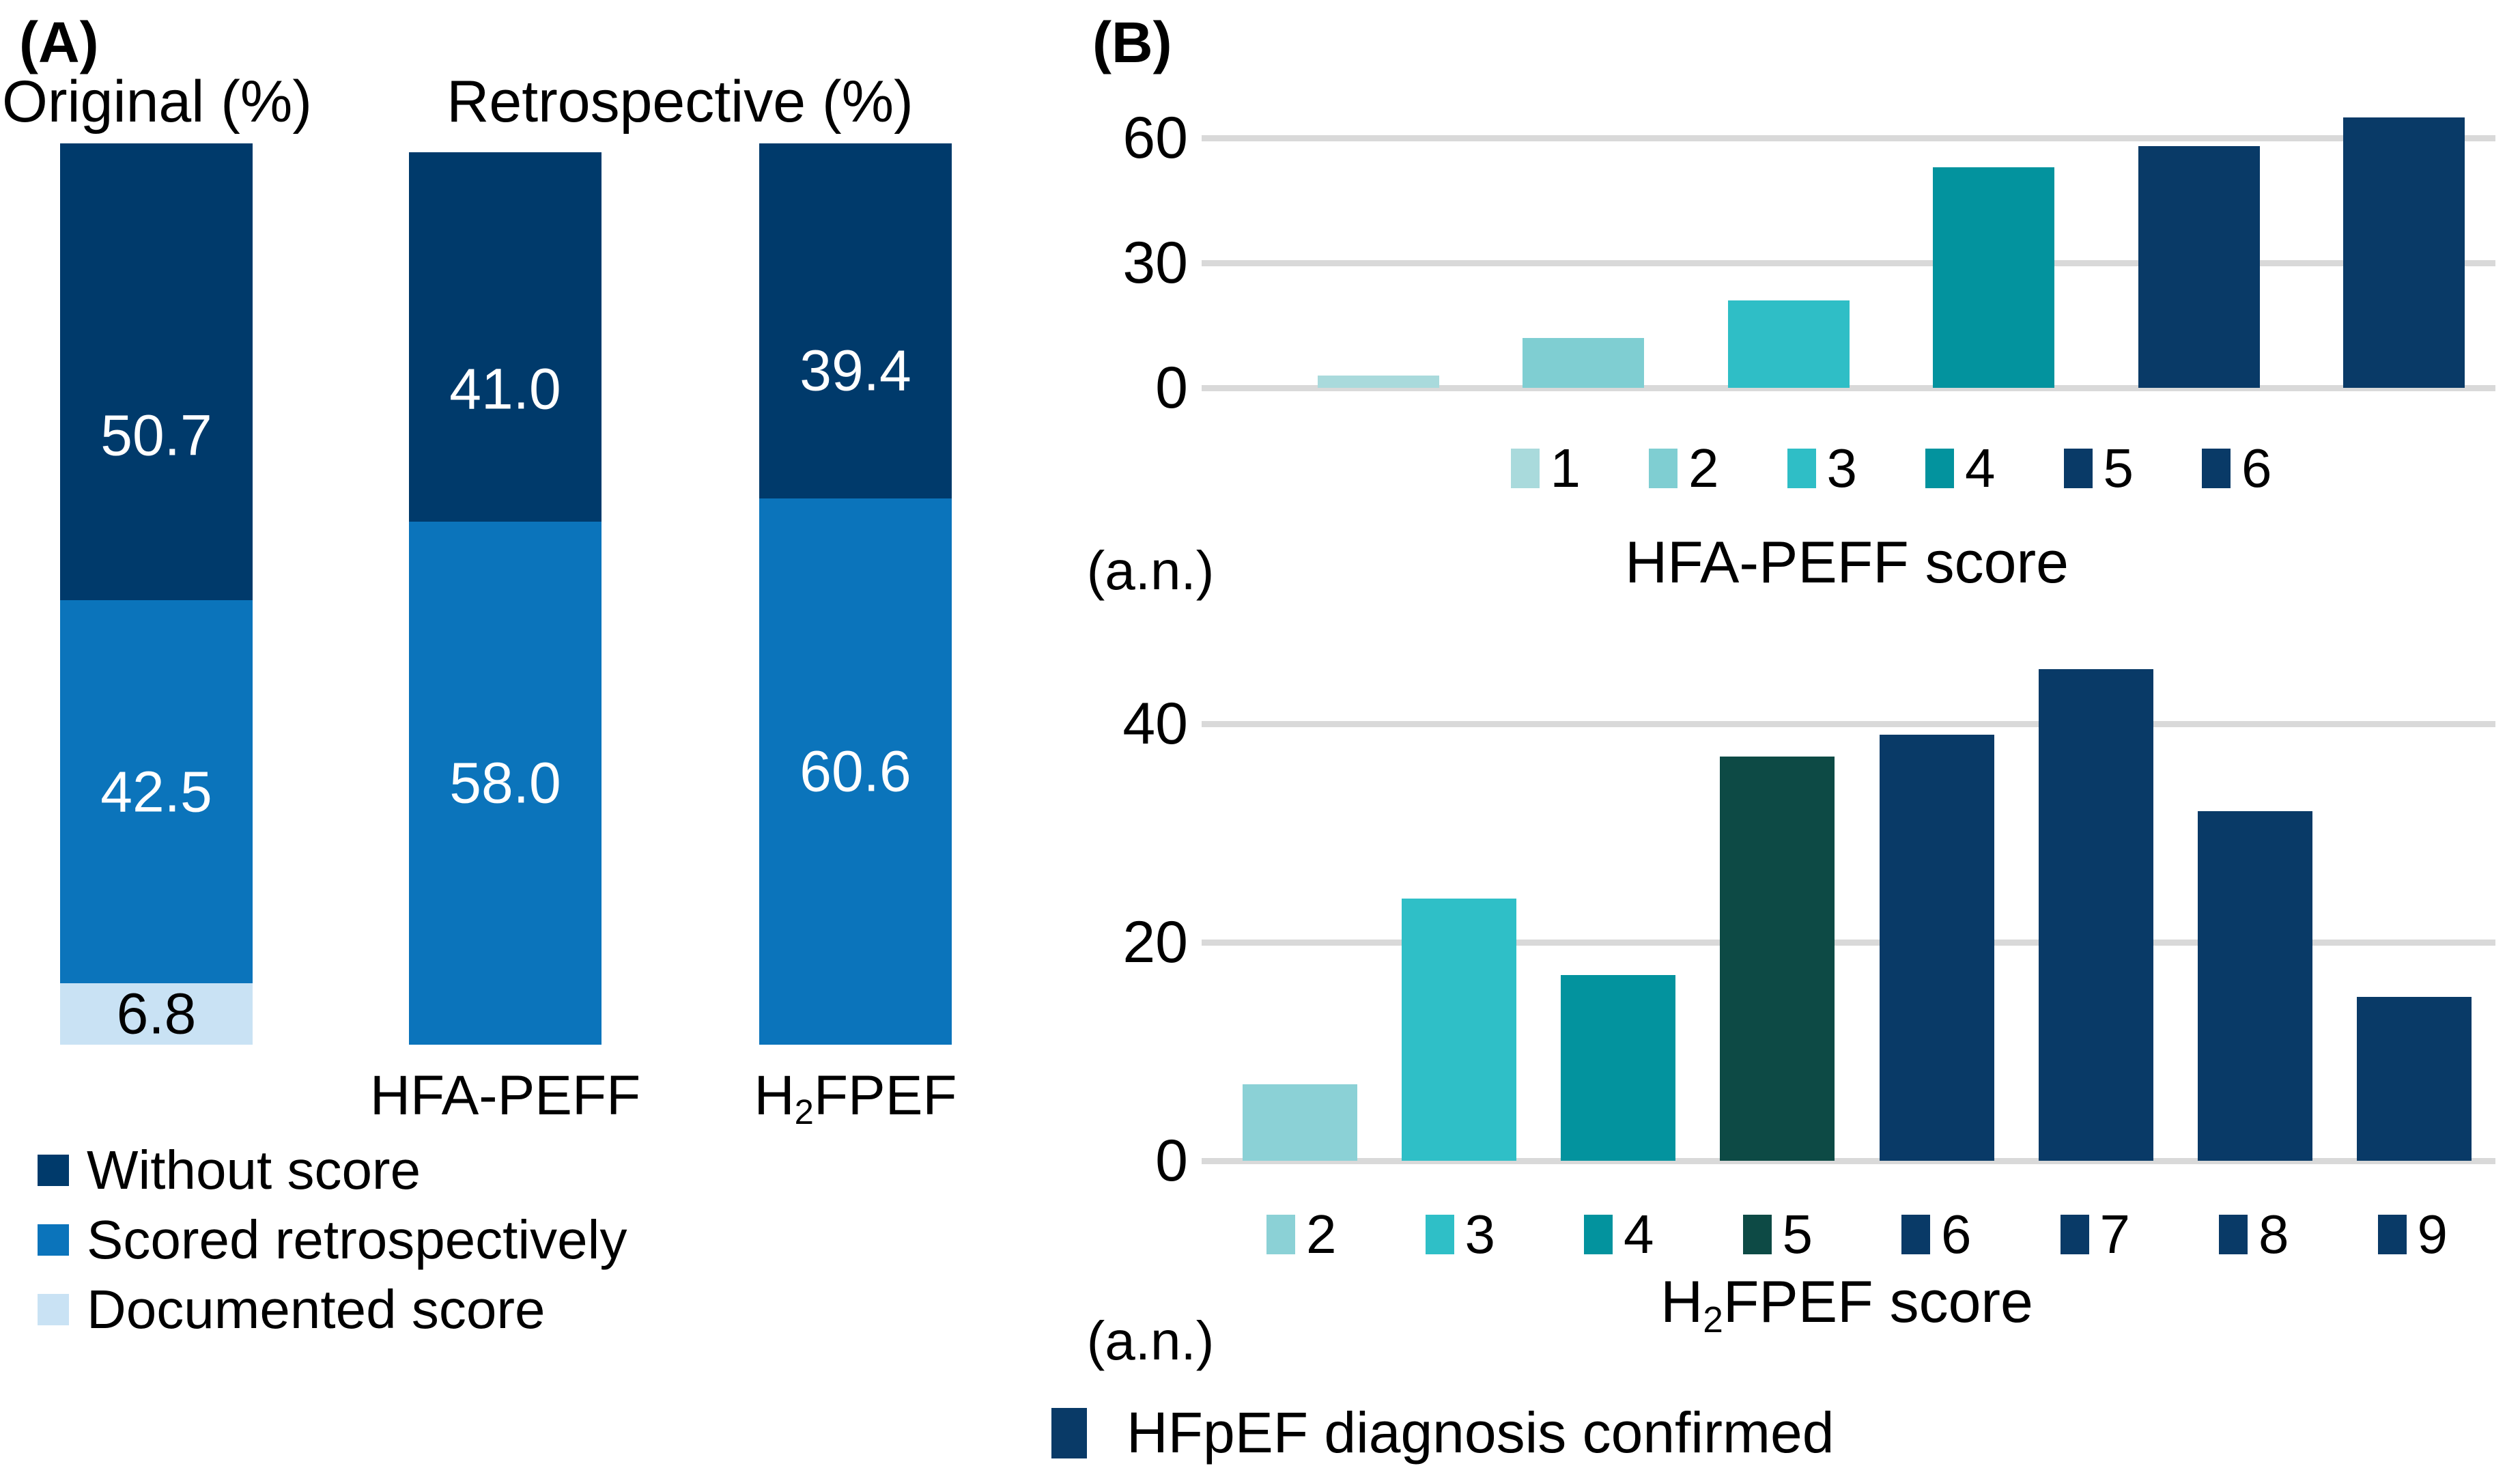 The image size is (2520, 1481). I want to click on documented-score-swatch-icon, so click(53, 1310).